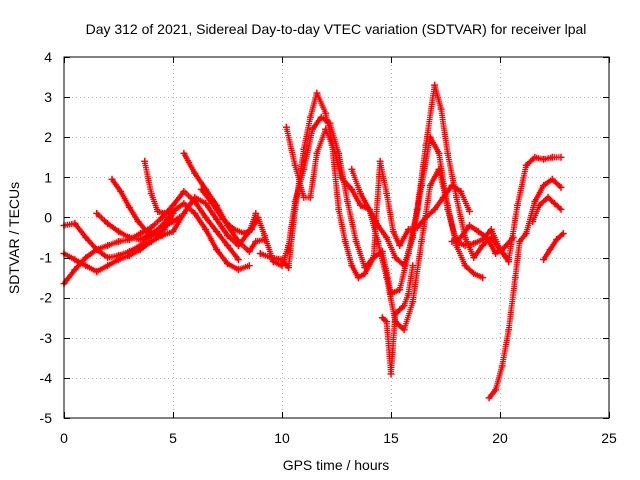 The height and width of the screenshot is (480, 640). What do you see at coordinates (173, 438) in the screenshot?
I see `x-tick-label: 5` at bounding box center [173, 438].